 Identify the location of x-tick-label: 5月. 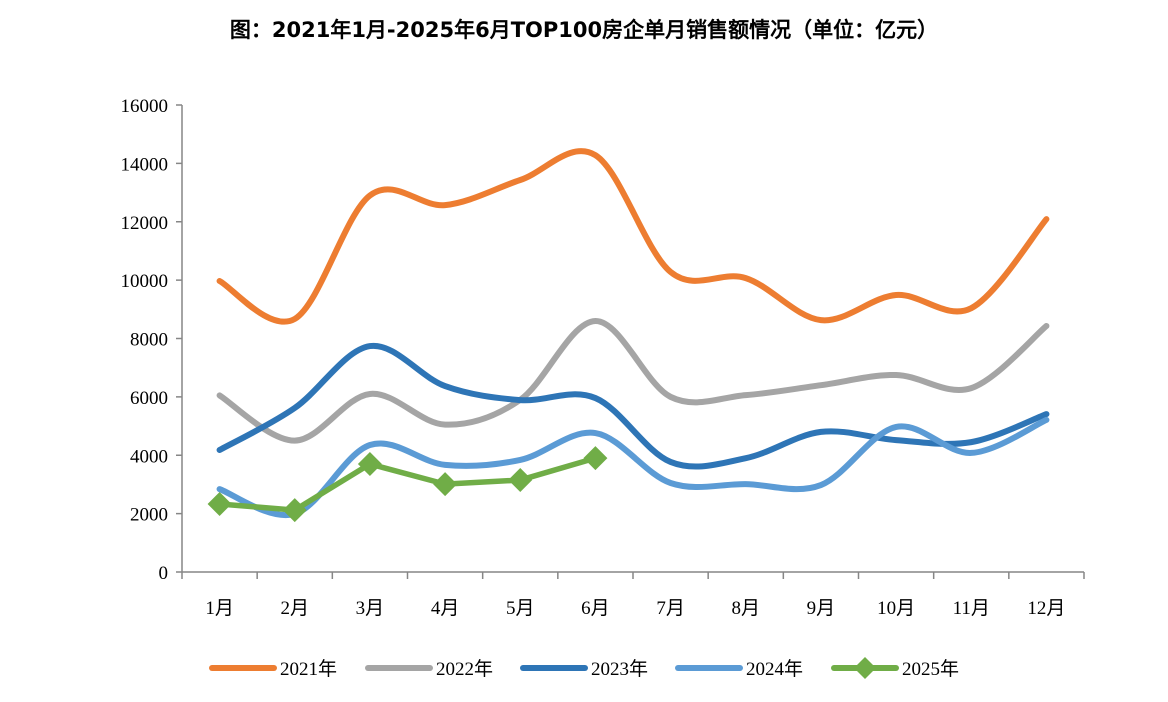
(520, 608).